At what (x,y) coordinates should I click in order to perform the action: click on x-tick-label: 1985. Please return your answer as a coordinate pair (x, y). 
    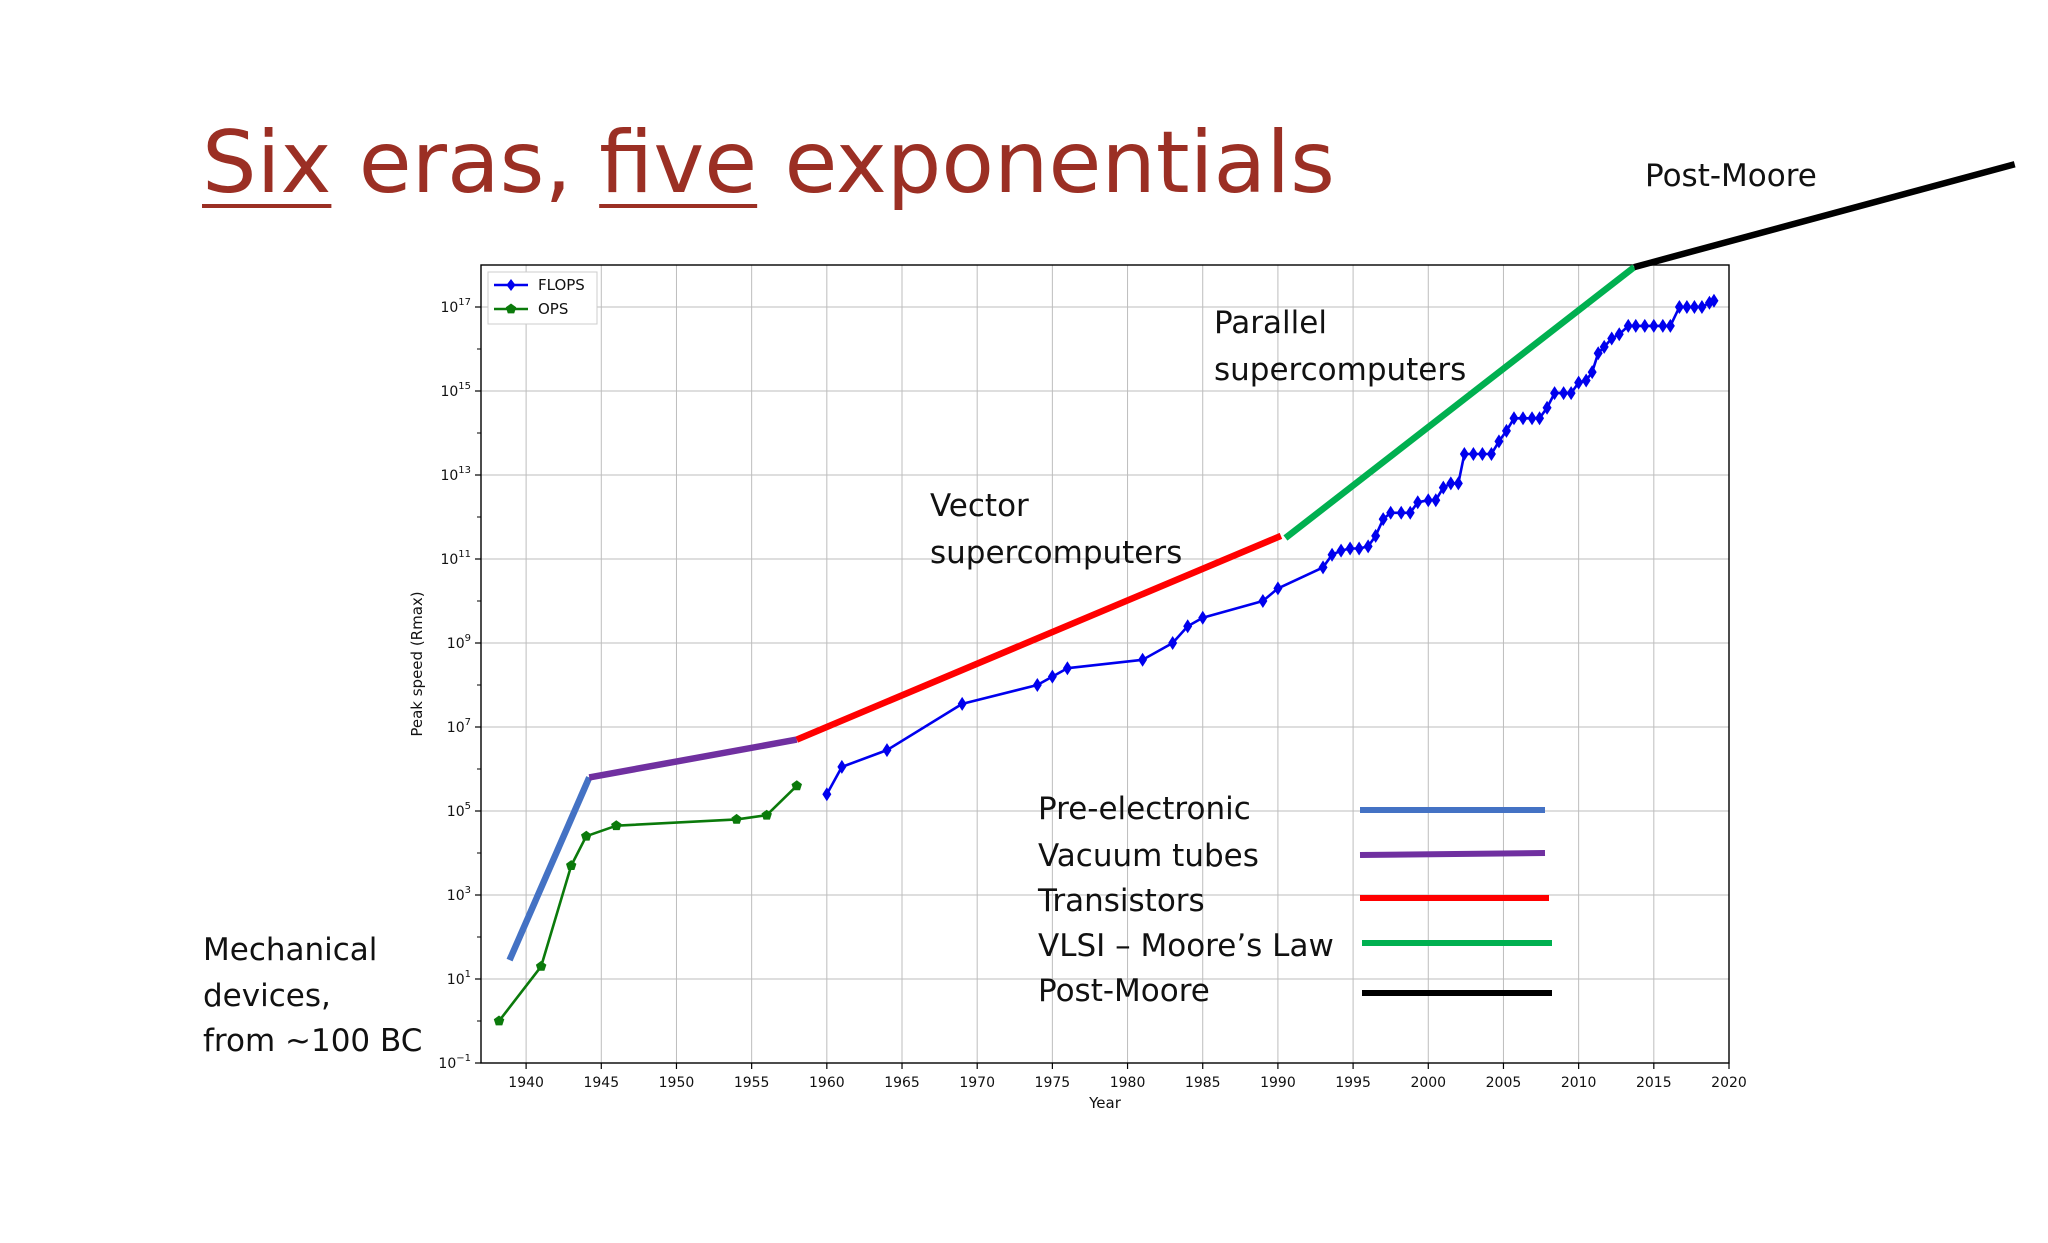
    Looking at the image, I should click on (1203, 1083).